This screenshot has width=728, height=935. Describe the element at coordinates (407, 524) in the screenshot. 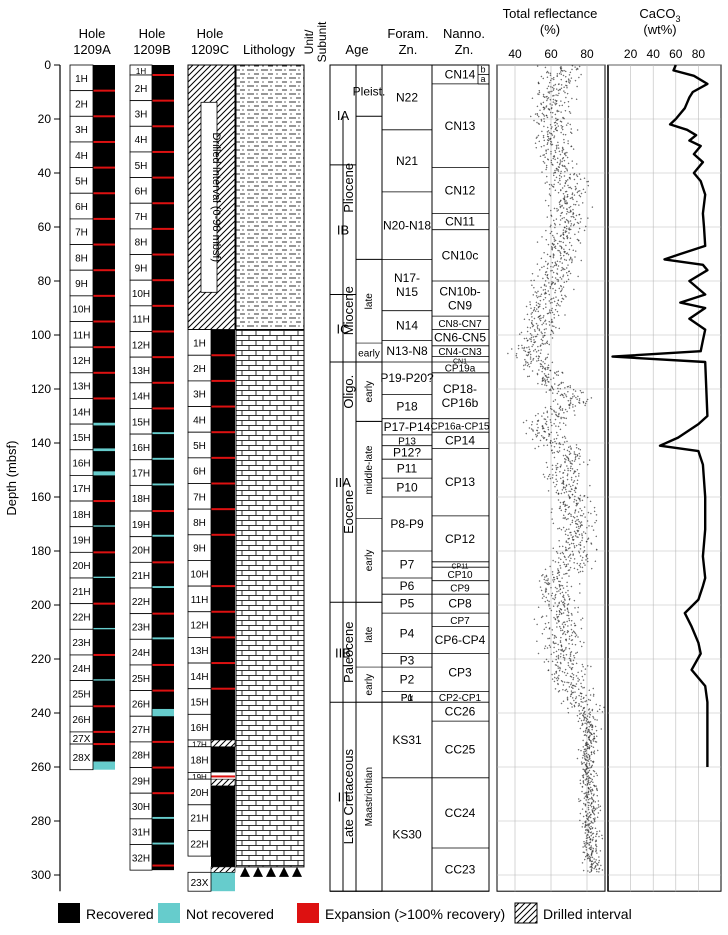

I see `foram-zone-label: P8-P9` at that location.